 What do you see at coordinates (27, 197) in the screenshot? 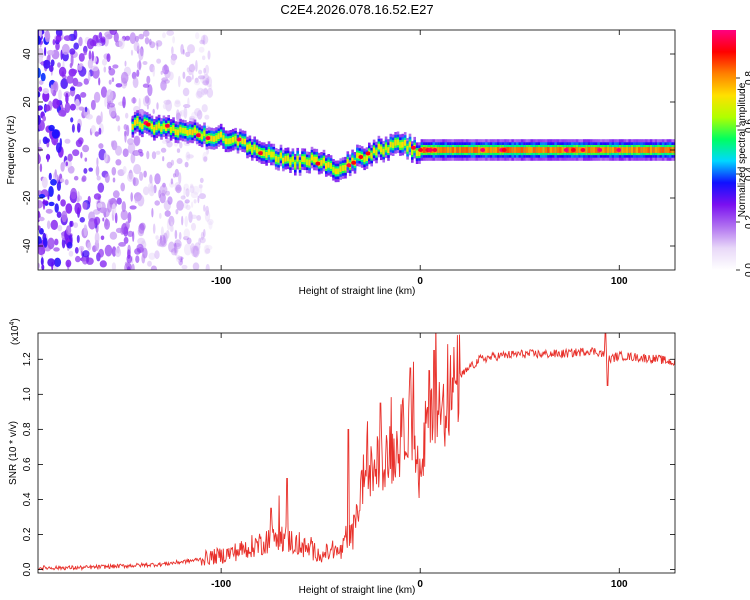
I see `spectrogram-y-tick-label: -20` at bounding box center [27, 197].